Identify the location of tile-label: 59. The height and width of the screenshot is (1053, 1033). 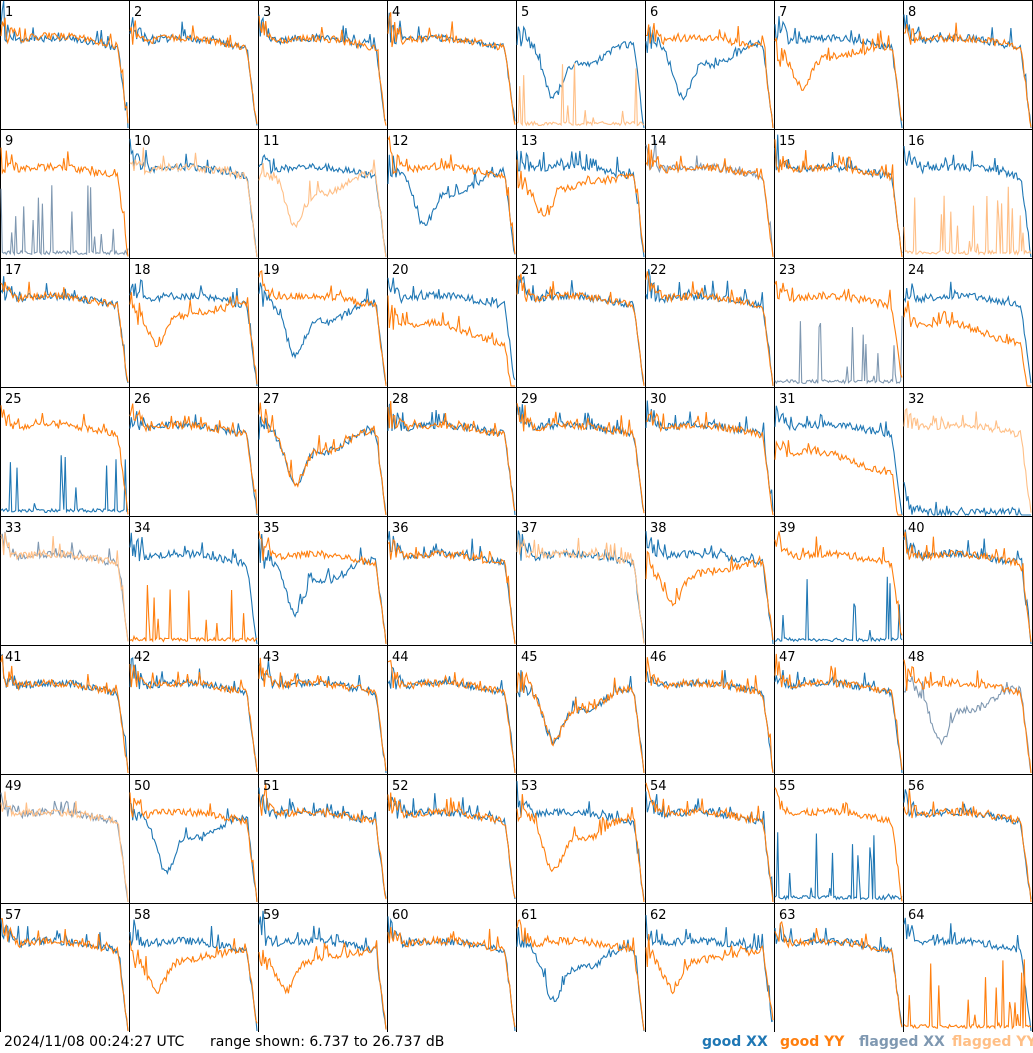
(271, 915).